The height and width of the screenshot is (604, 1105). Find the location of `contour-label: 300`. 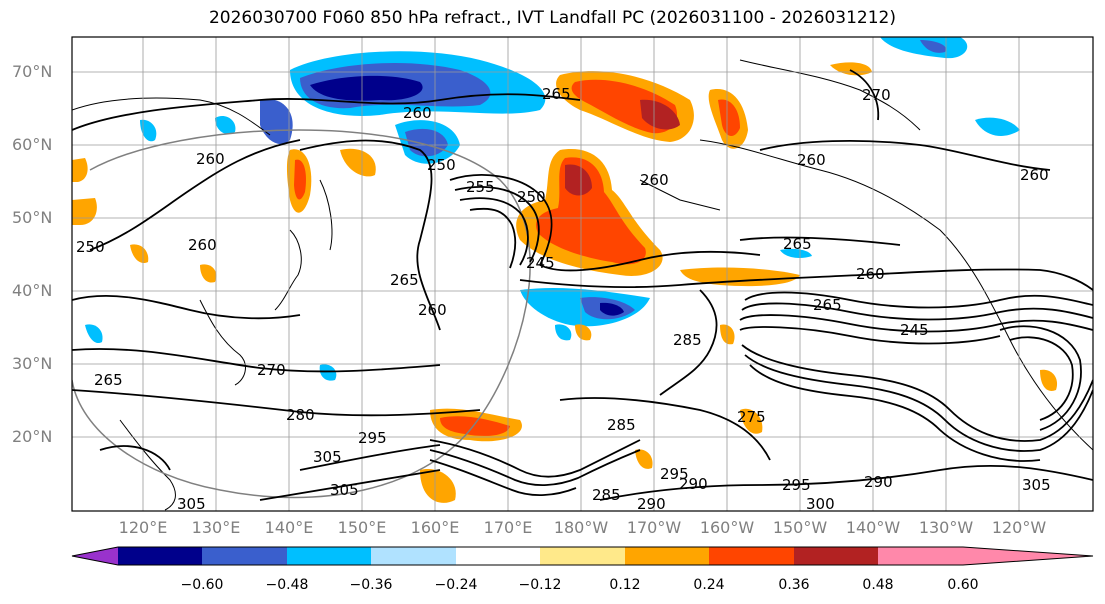

contour-label: 300 is located at coordinates (820, 504).